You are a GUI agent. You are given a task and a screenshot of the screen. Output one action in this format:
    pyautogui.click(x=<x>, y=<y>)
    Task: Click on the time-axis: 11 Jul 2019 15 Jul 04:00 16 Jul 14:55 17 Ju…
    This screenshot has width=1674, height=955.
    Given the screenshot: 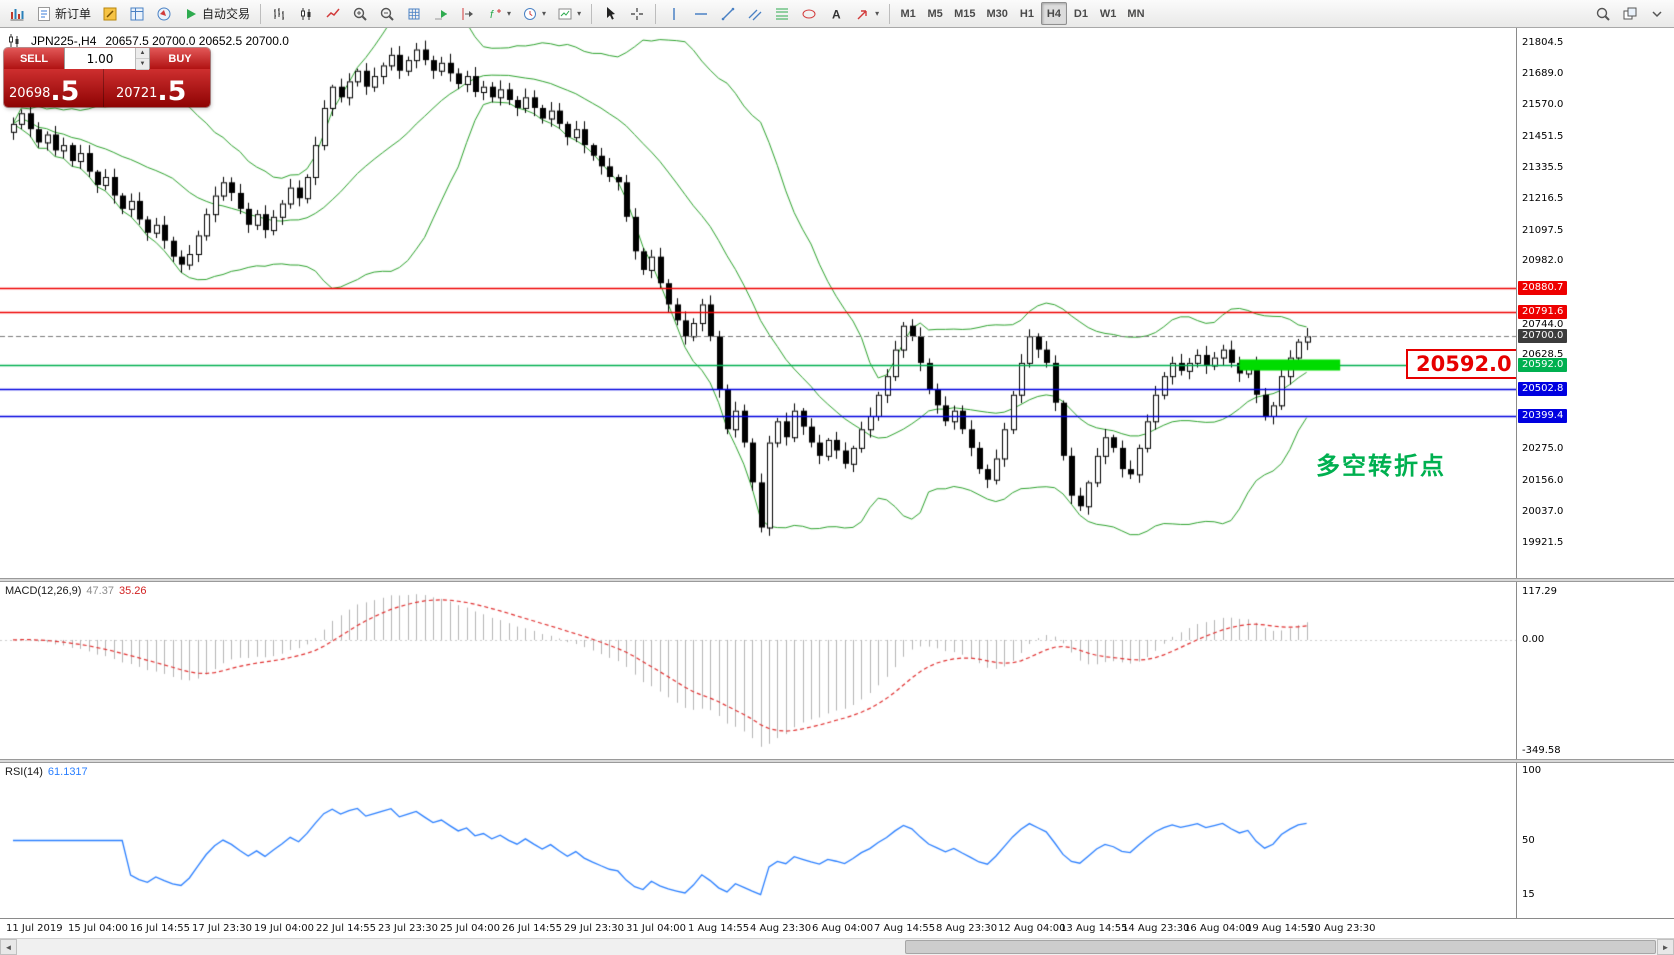 What is the action you would take?
    pyautogui.click(x=837, y=928)
    